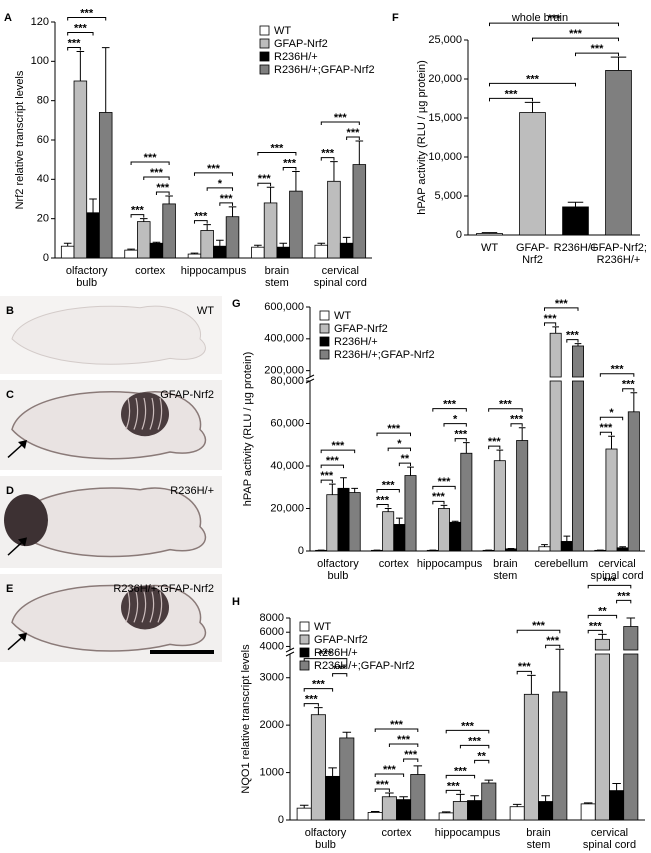  I want to click on text-line: bulb, so click(86, 283).